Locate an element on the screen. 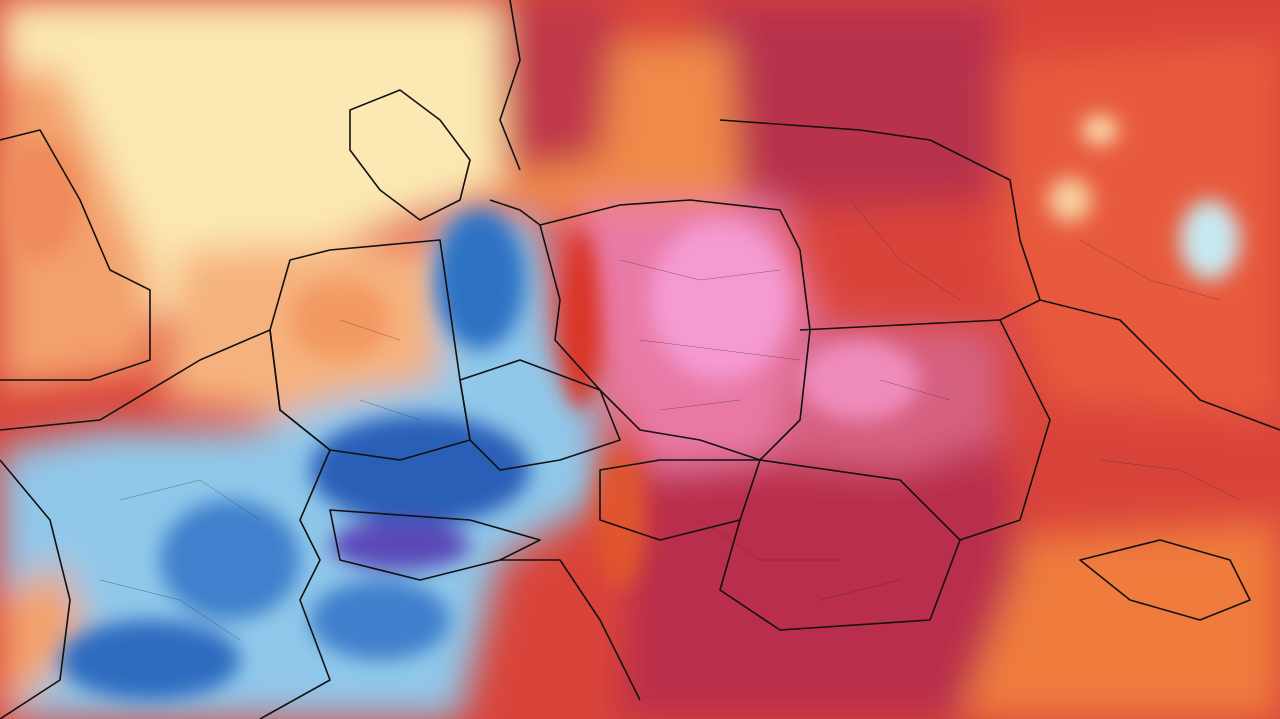 The height and width of the screenshot is (719, 1280). atlantic-zone is located at coordinates (45, 639).